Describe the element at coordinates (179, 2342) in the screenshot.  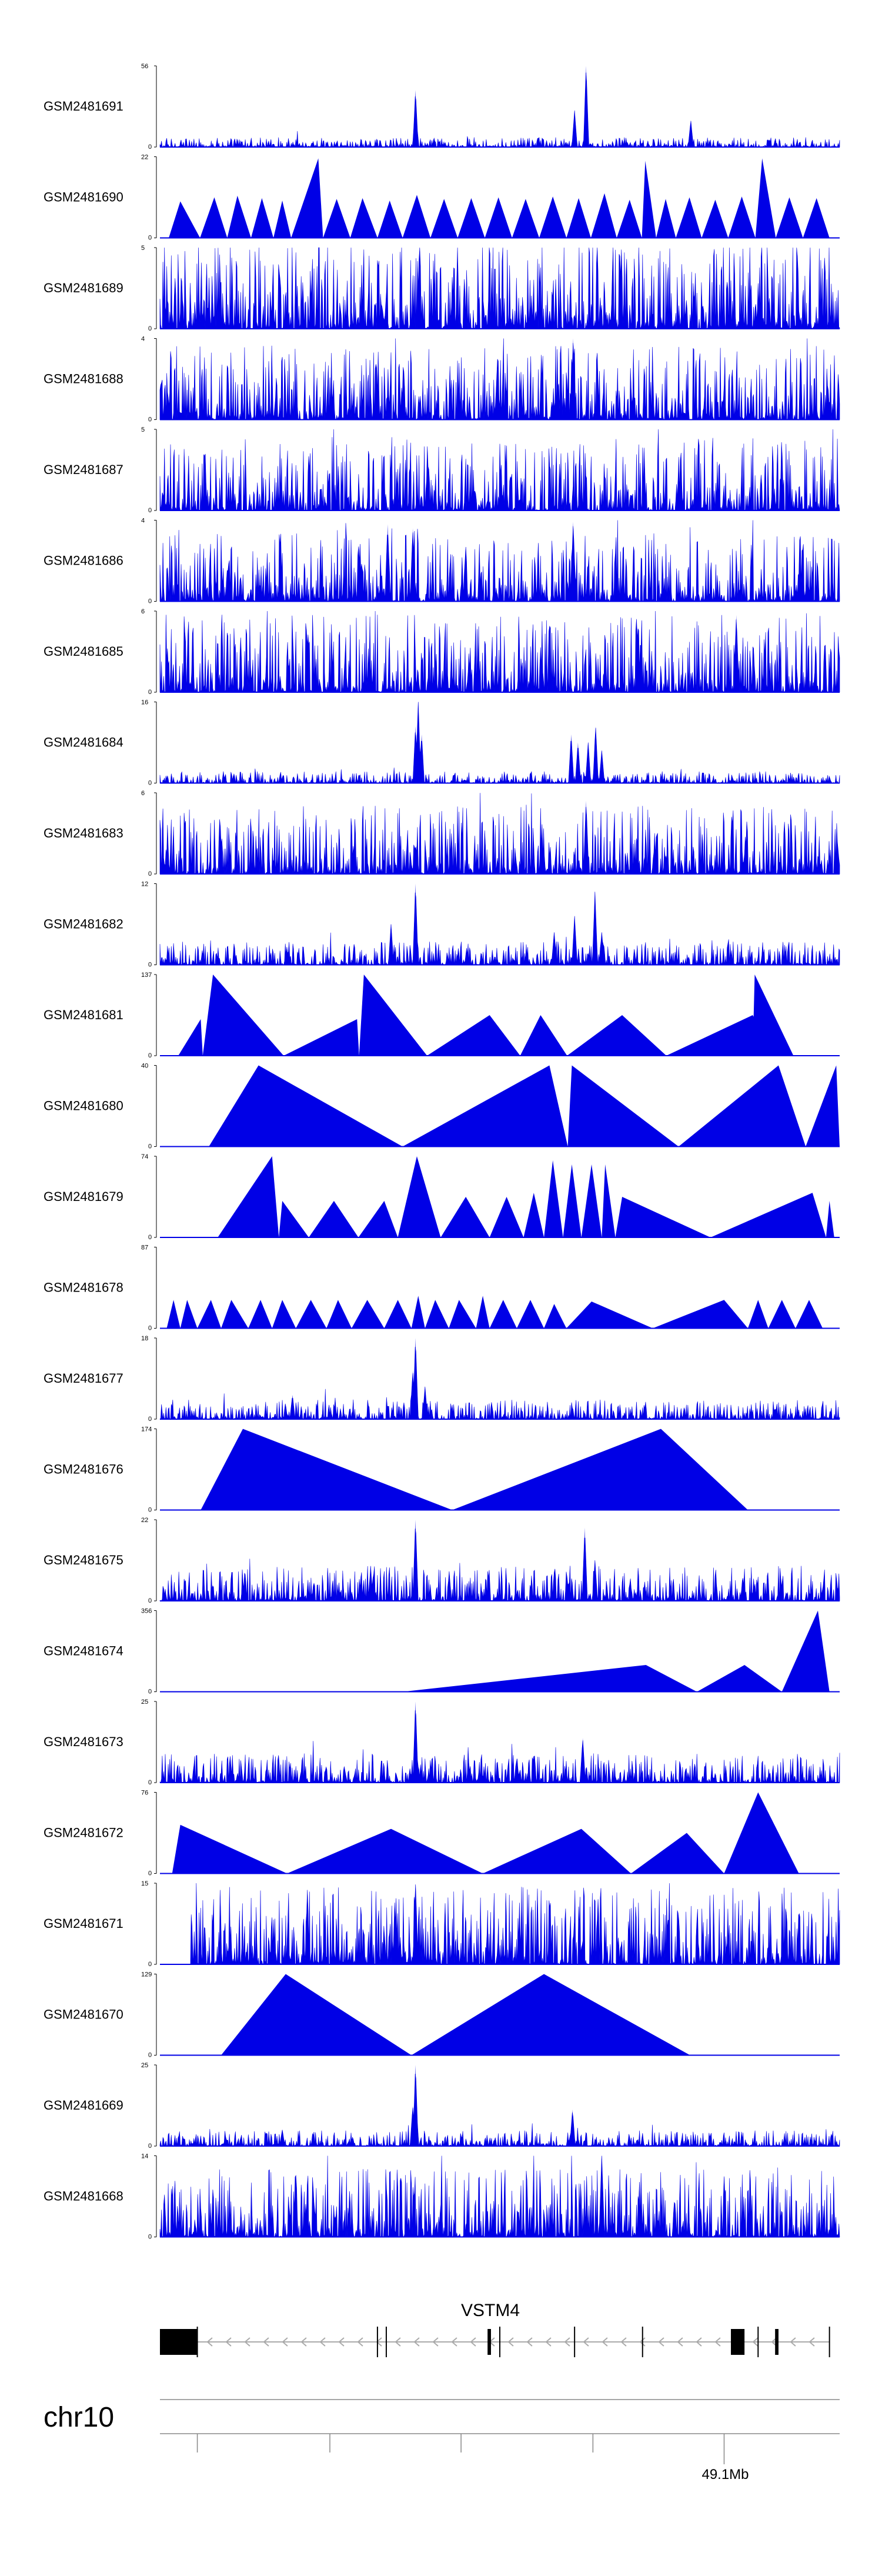
I see `exon-block` at that location.